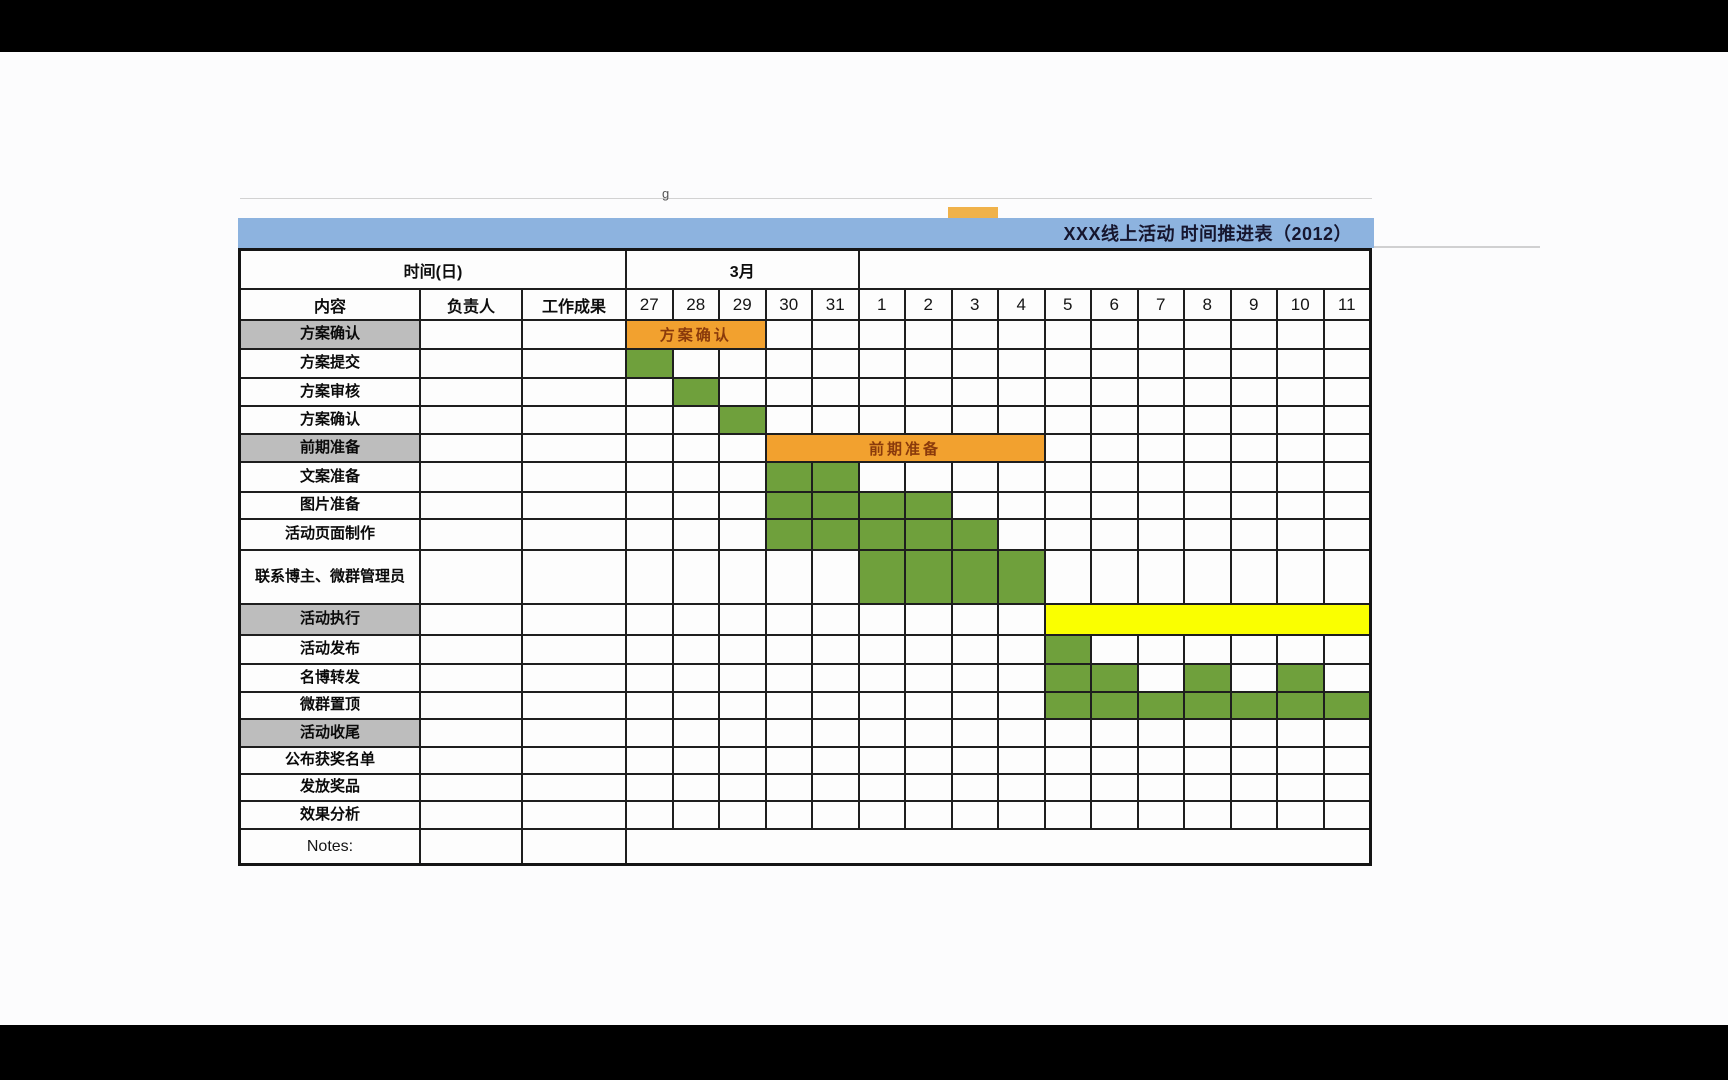 Image resolution: width=1728 pixels, height=1080 pixels. What do you see at coordinates (1114, 505) in the screenshot?
I see `gantt-cell-r6-d6` at bounding box center [1114, 505].